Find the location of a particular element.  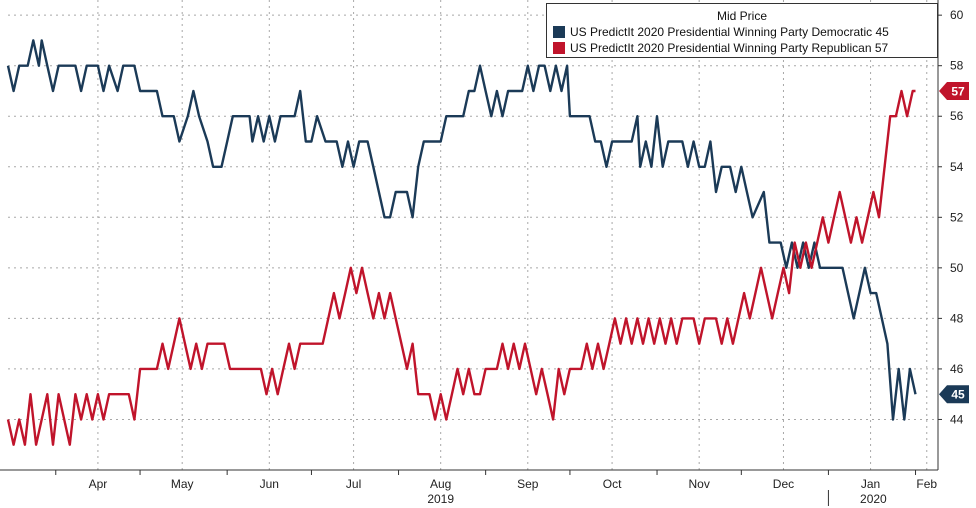

x-tick-label: Dec is located at coordinates (783, 484).